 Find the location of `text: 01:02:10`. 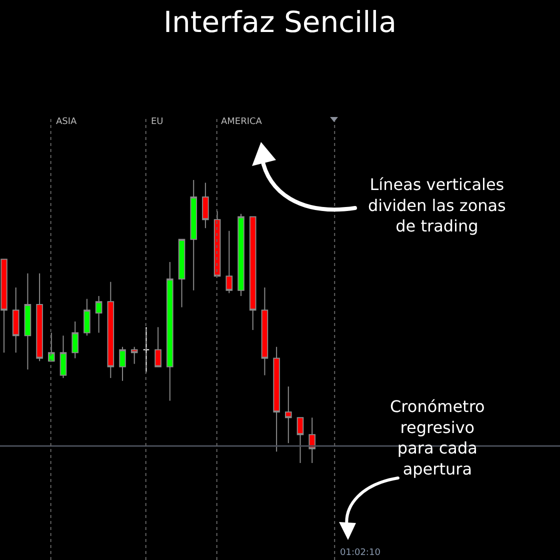

text: 01:02:10 is located at coordinates (360, 553).